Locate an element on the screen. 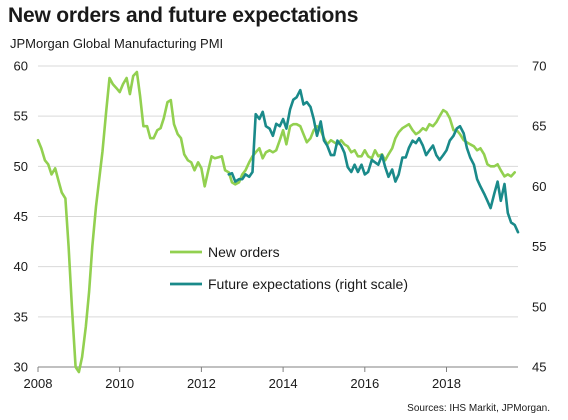 This screenshot has height=420, width=568. y-left-tick-label: 40 is located at coordinates (21, 266).